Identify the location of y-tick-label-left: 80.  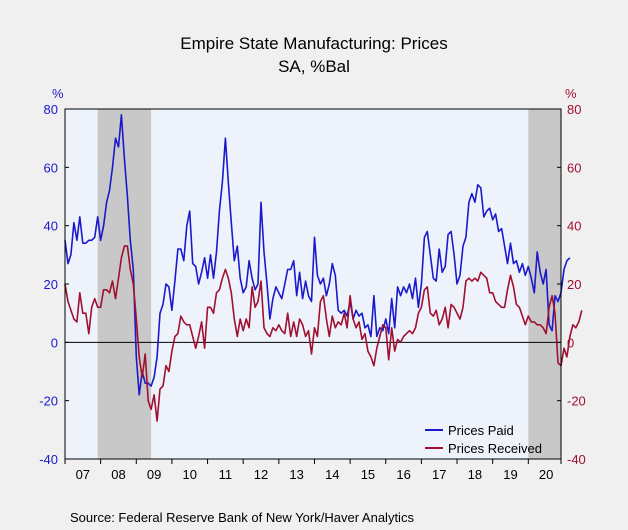
(51, 109).